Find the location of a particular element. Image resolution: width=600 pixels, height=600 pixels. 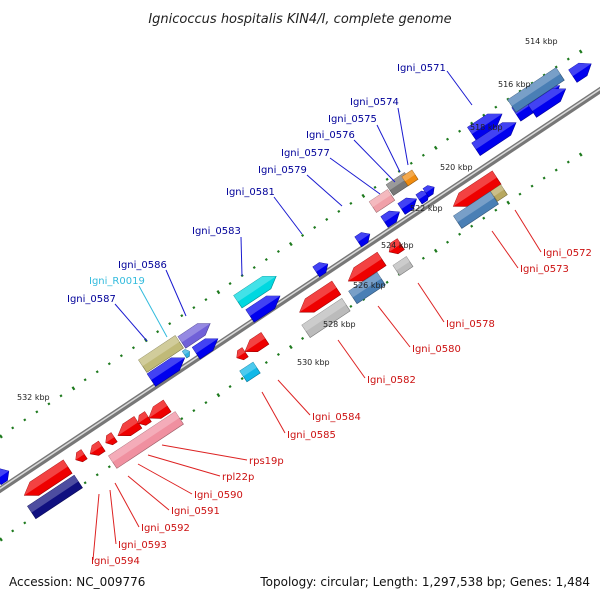

accession-label: Accession: NC_009776 is located at coordinates (77, 582).